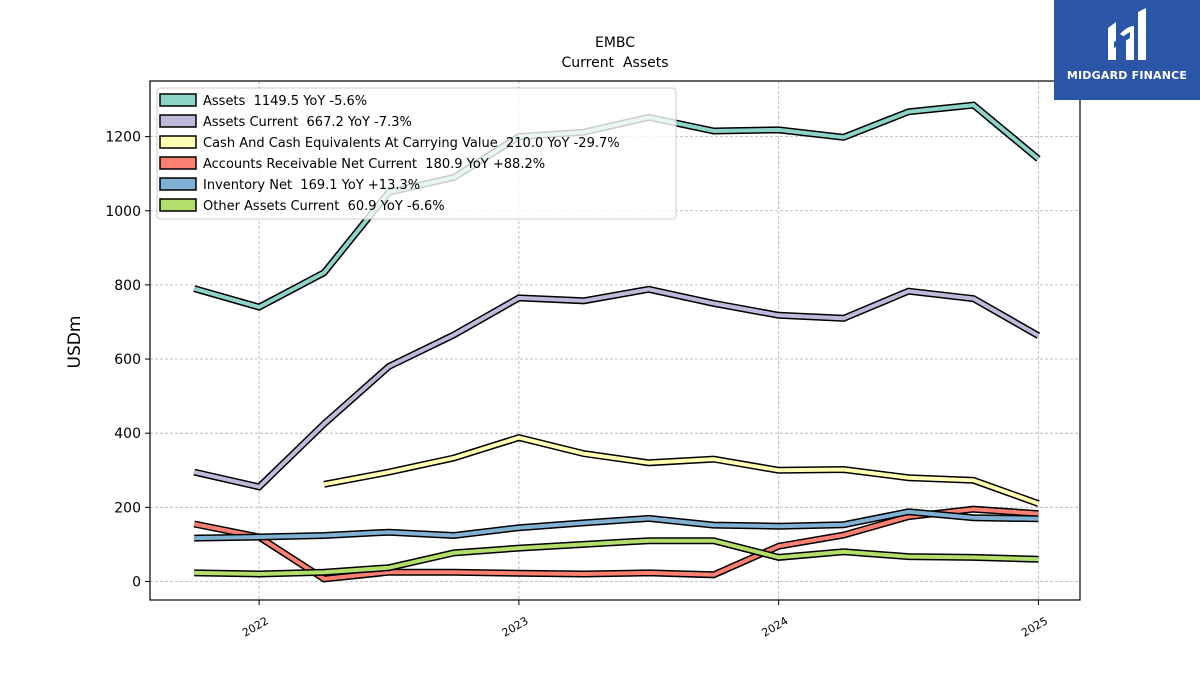  What do you see at coordinates (1034, 626) in the screenshot?
I see `x-tick-label: 2025` at bounding box center [1034, 626].